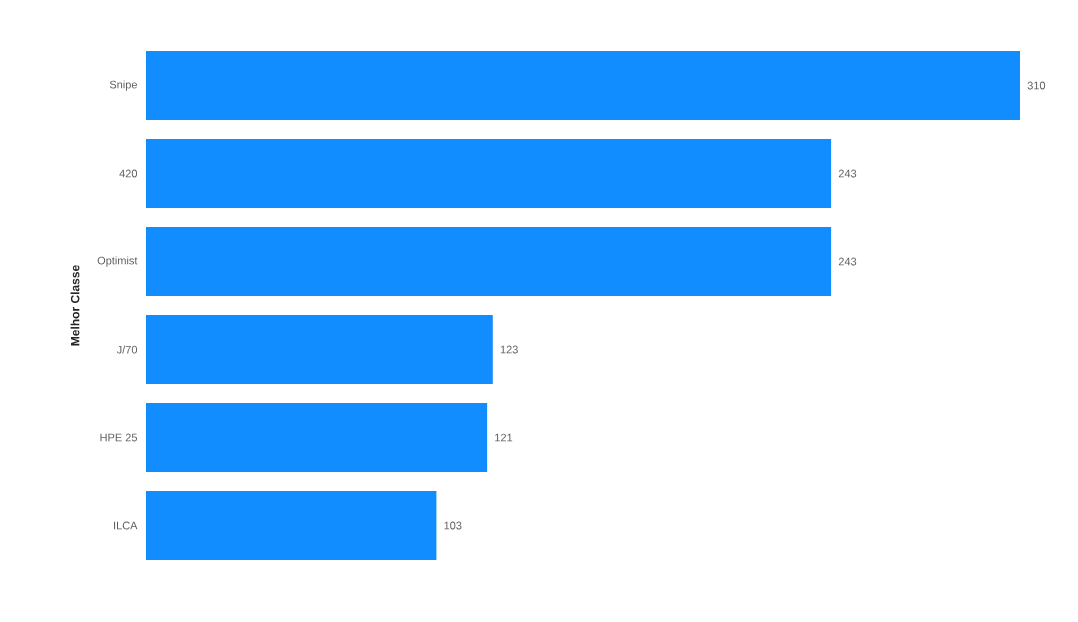 The height and width of the screenshot is (622, 1078). I want to click on y-tick-label: Snipe, so click(123, 85).